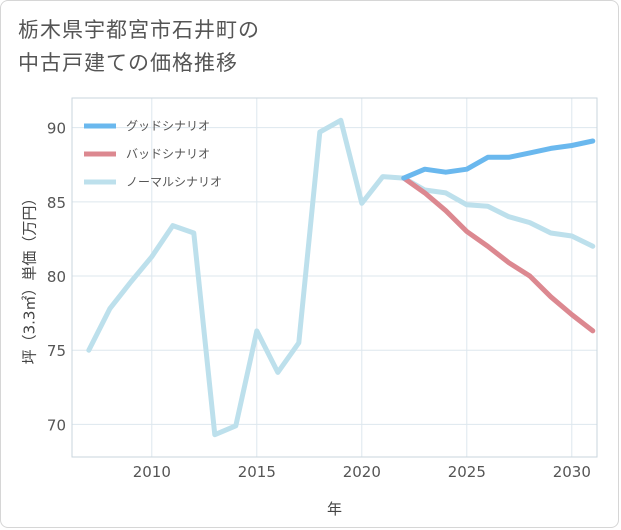 The image size is (621, 530). Describe the element at coordinates (152, 472) in the screenshot. I see `x-tick-label: 2010` at that location.